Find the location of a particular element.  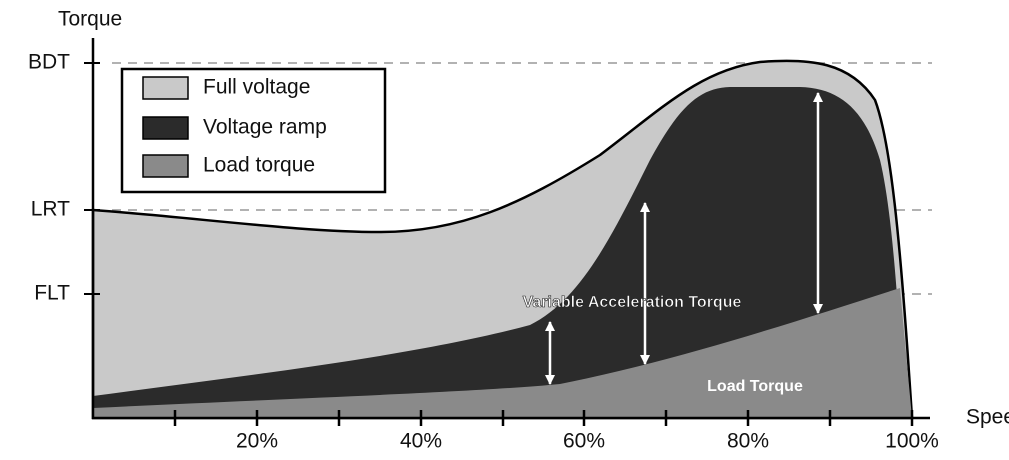

level-label: FLT is located at coordinates (52, 293).